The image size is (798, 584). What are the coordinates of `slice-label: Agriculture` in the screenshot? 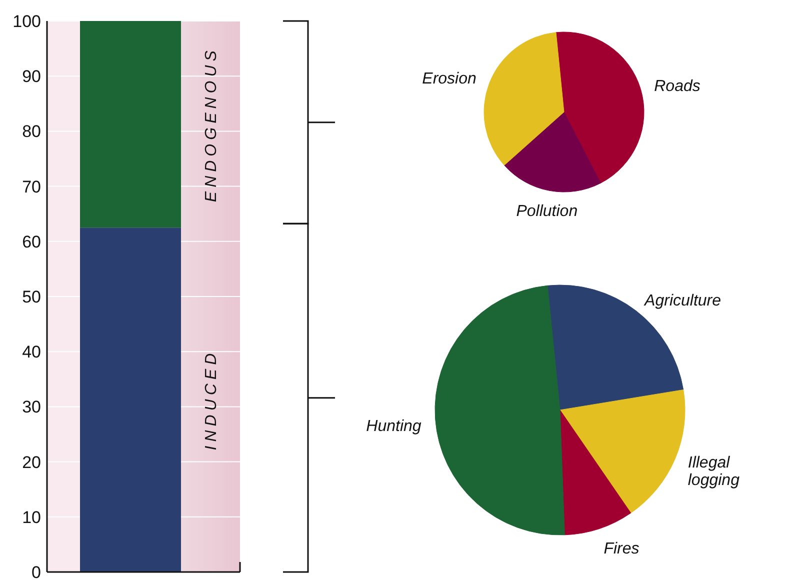 It's located at (683, 301).